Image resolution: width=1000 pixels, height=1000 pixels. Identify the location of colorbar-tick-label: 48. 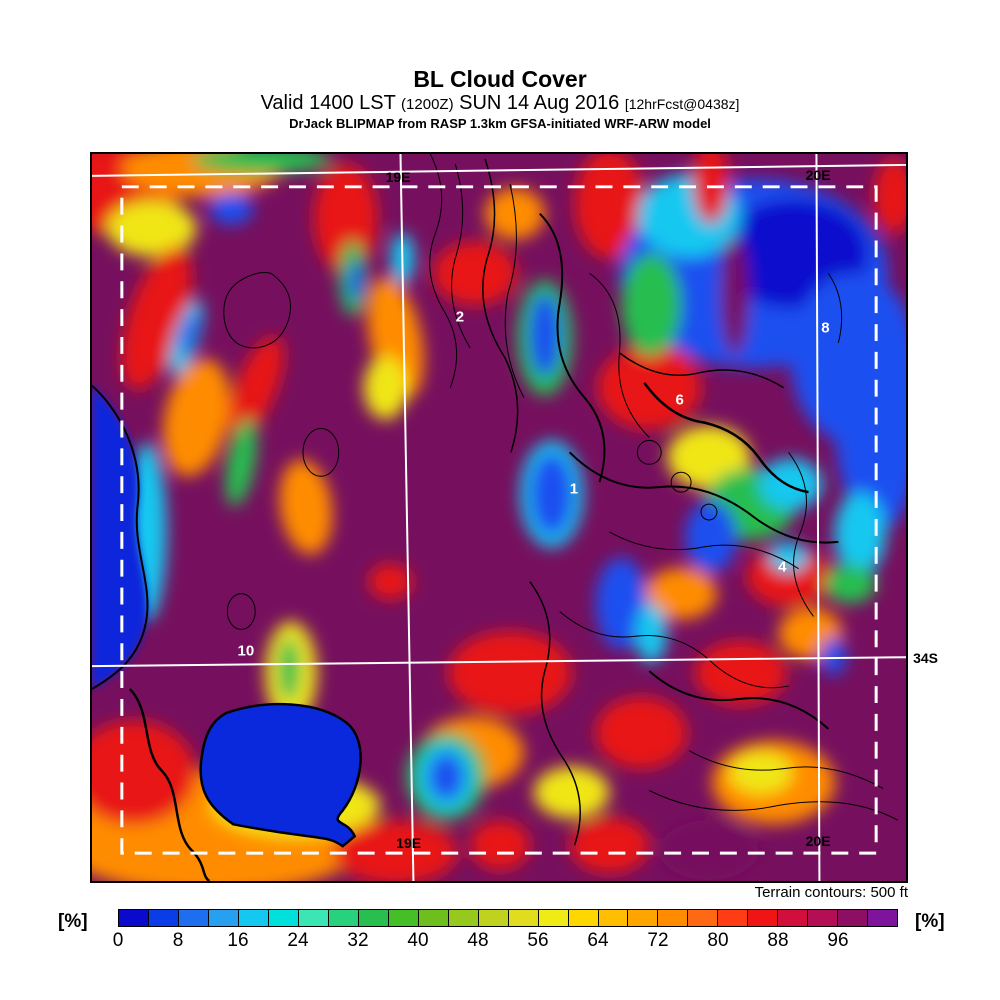
(478, 940).